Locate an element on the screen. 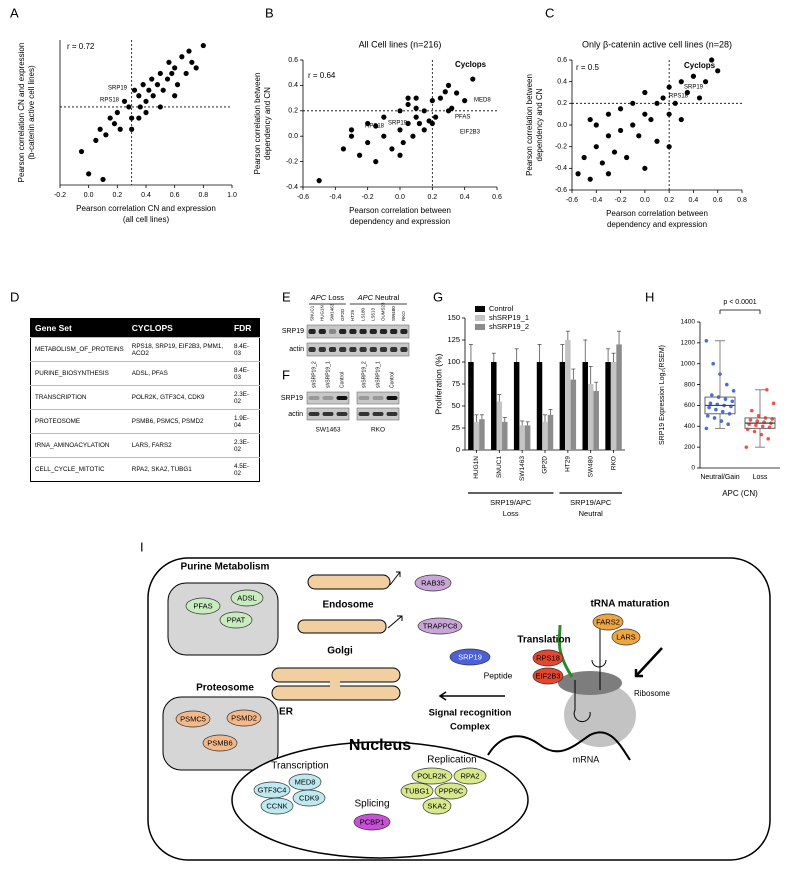 The height and width of the screenshot is (873, 800). y-tick-label: -0.4 is located at coordinates (292, 187).